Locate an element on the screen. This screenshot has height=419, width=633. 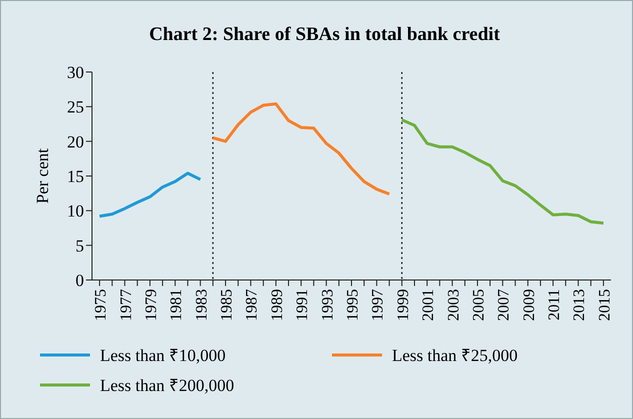
x-tick-label: 2013 is located at coordinates (579, 305).